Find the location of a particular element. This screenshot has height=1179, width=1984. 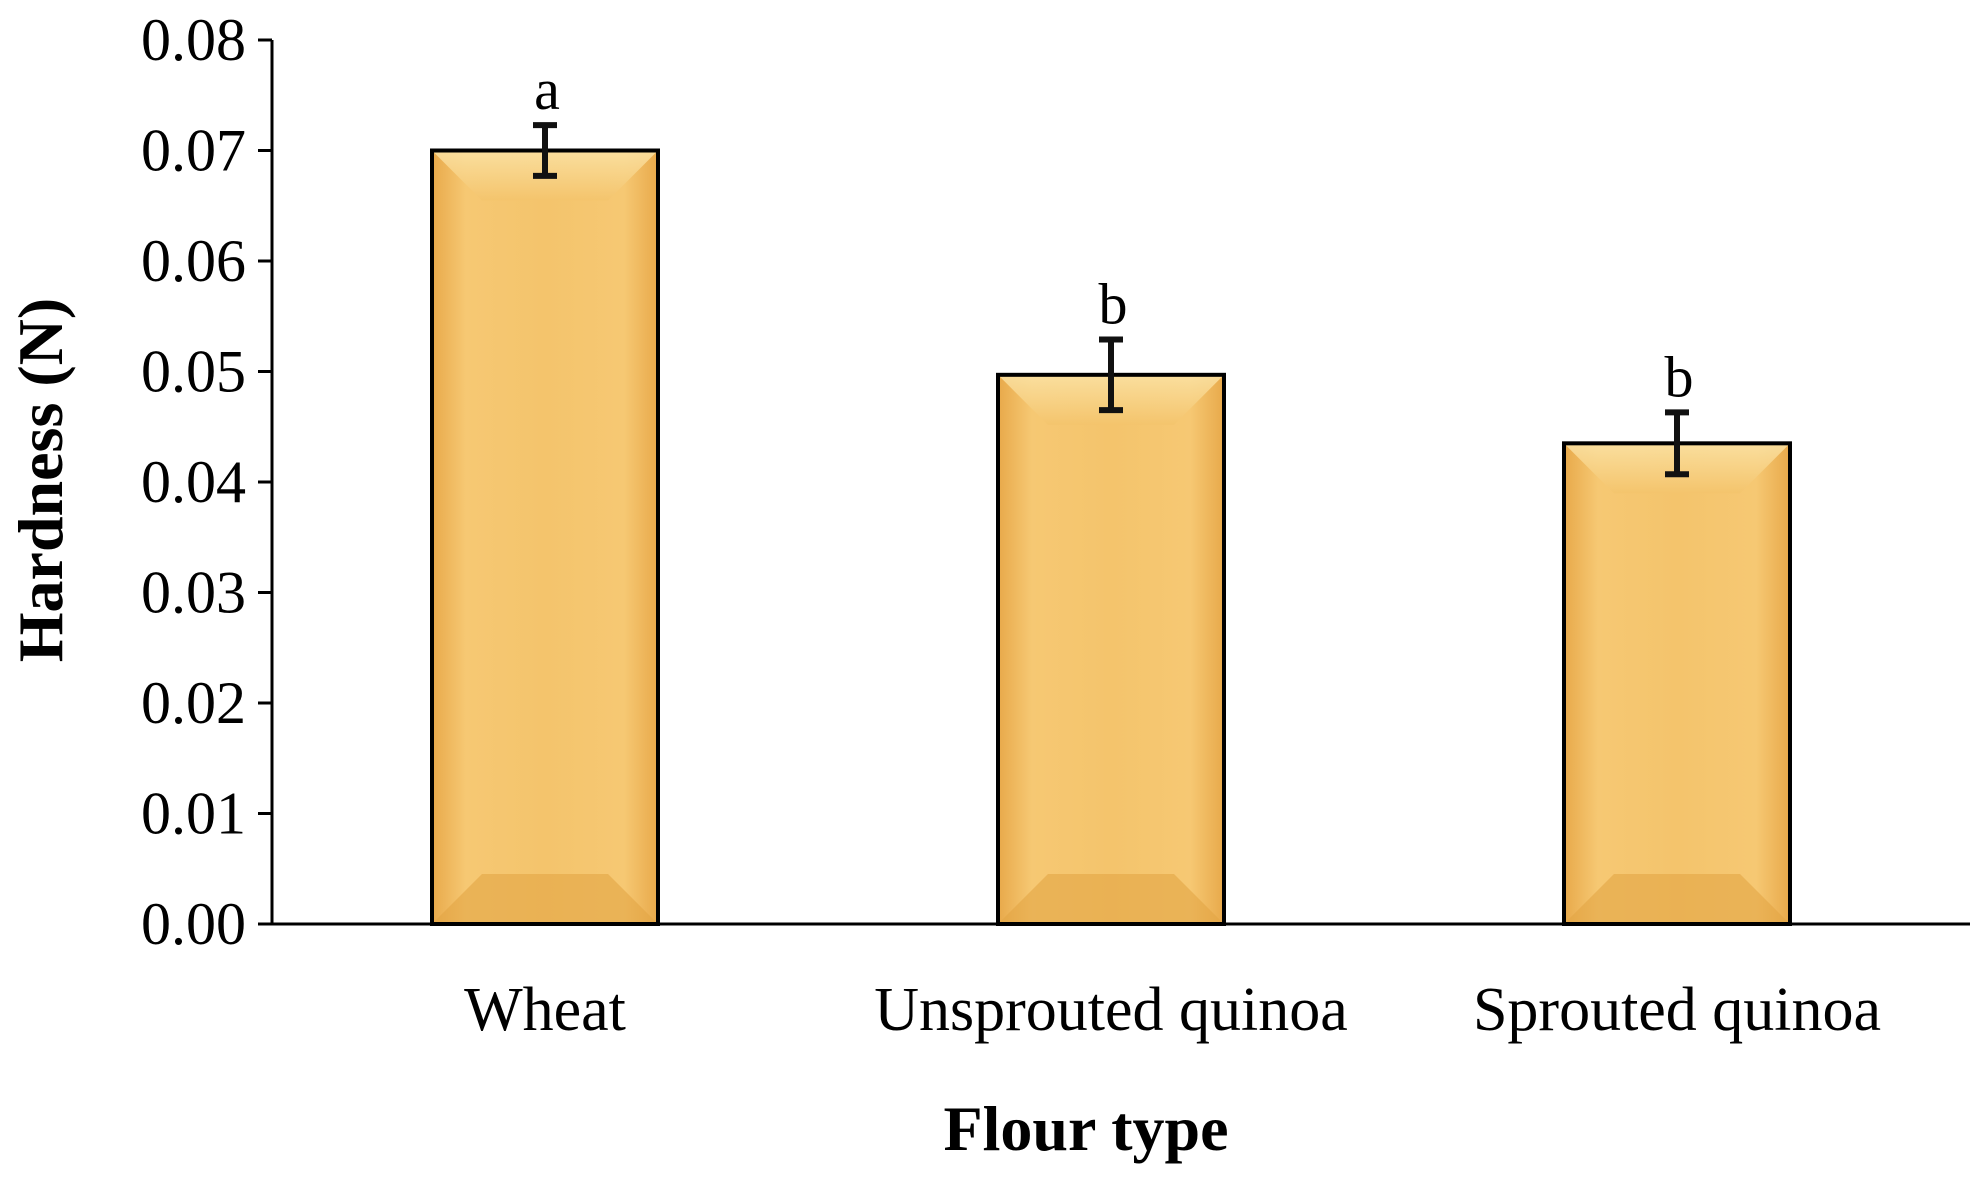

x-axis-labels: Wheat Unsprouted quinoa Sprouted quinoa is located at coordinates (1172, 1010).